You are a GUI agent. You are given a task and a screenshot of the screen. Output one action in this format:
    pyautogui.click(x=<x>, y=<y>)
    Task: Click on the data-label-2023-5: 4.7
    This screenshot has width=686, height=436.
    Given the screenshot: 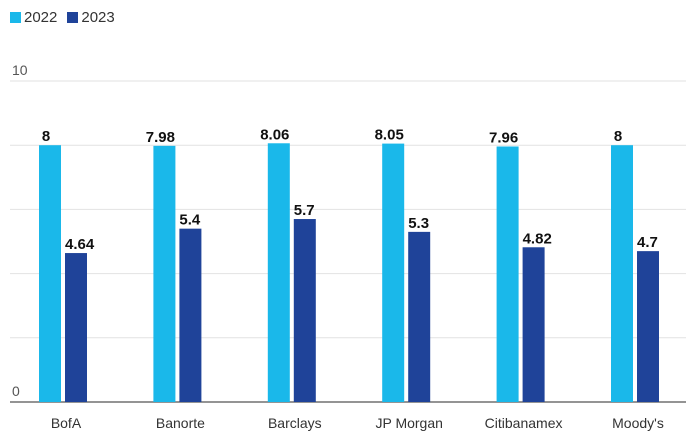 What is the action you would take?
    pyautogui.click(x=647, y=242)
    